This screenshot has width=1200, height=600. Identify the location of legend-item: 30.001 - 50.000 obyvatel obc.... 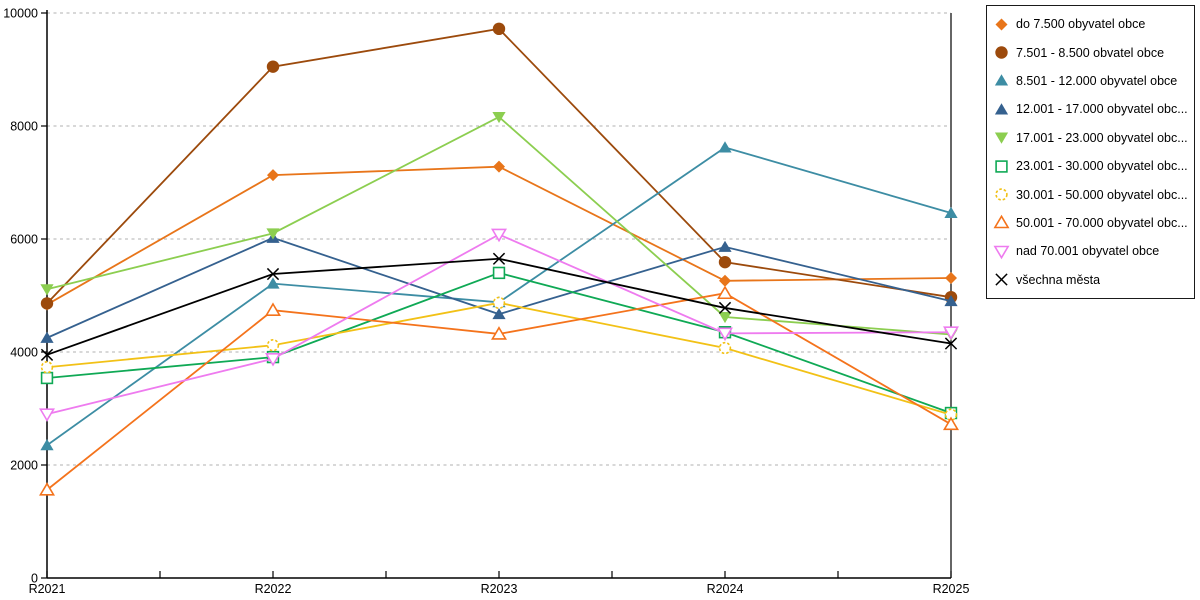
(1090, 195).